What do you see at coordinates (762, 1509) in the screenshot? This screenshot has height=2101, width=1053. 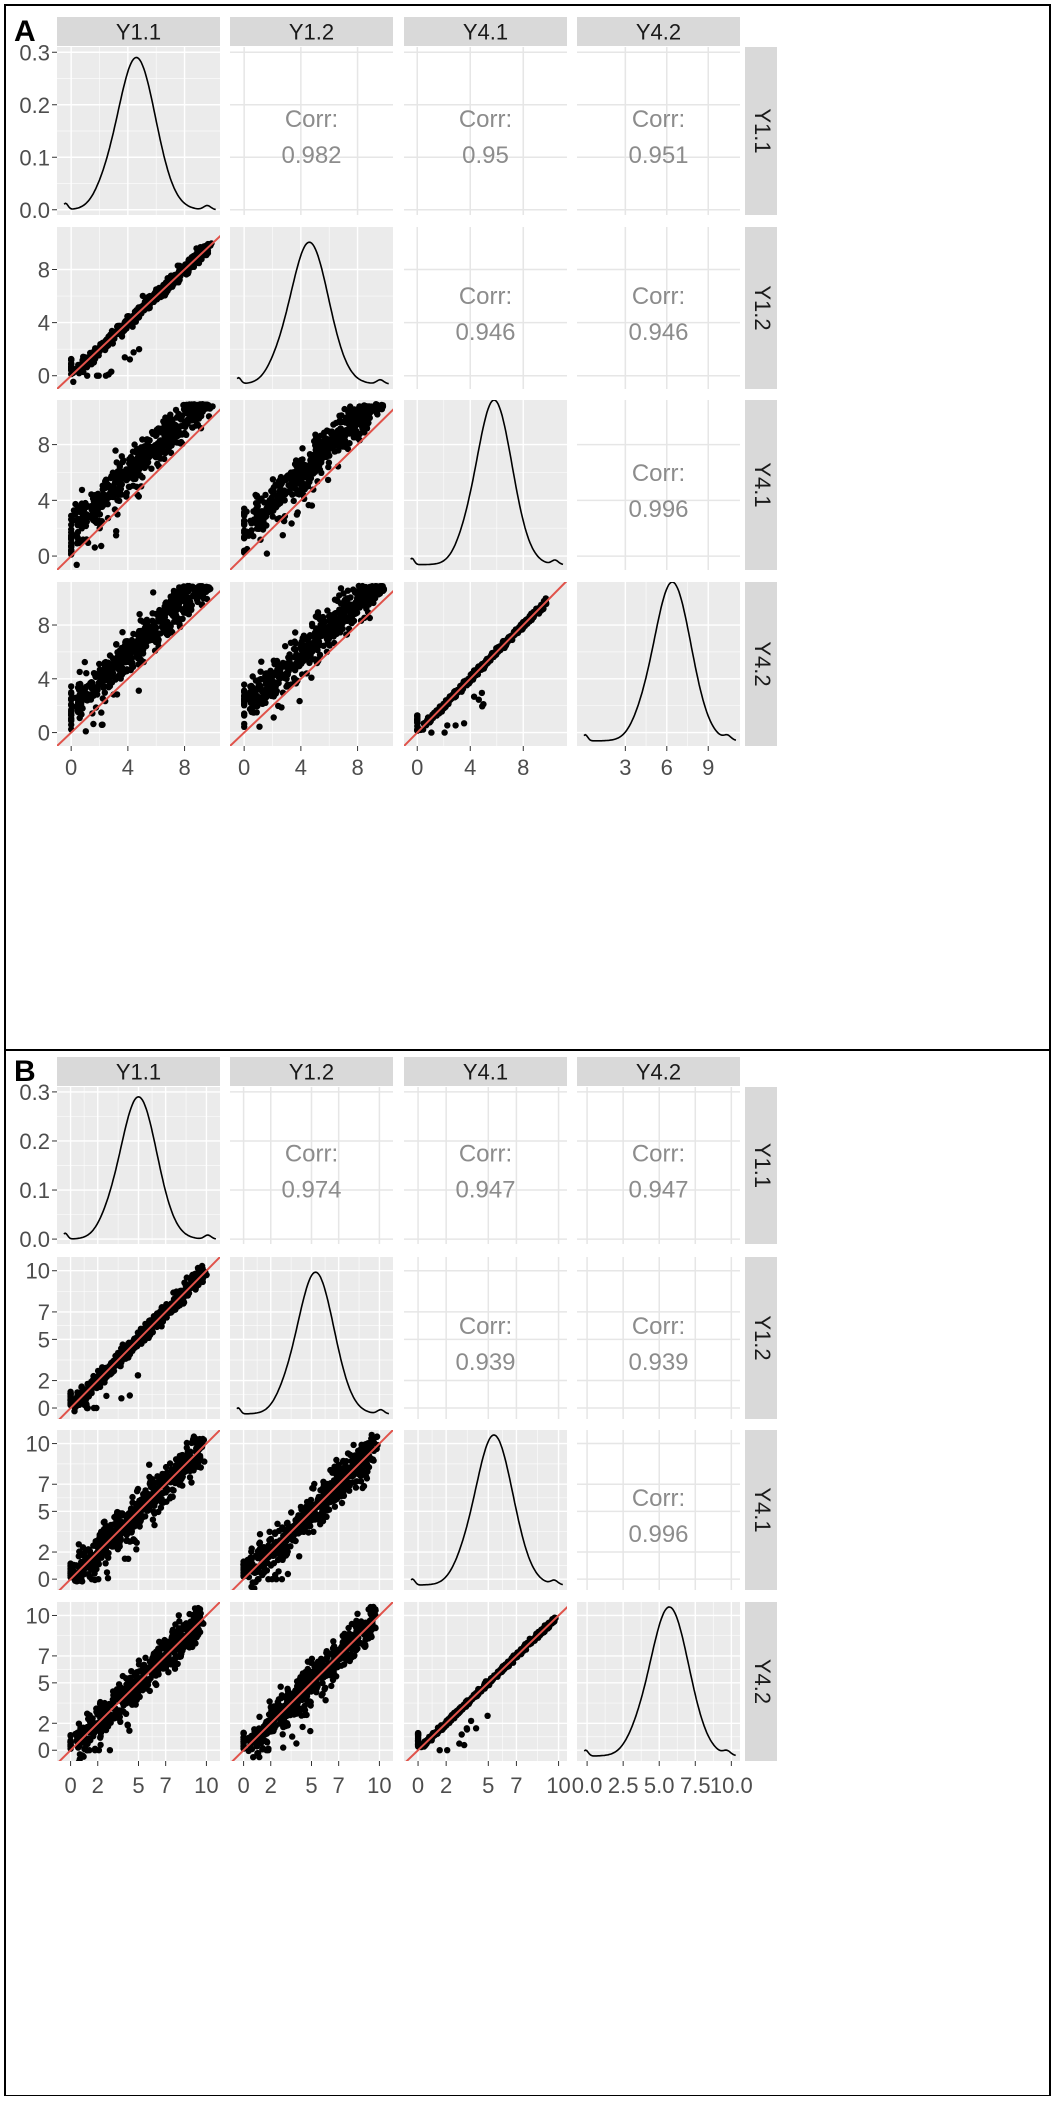 I see `row-strip-label: Y4.1` at bounding box center [762, 1509].